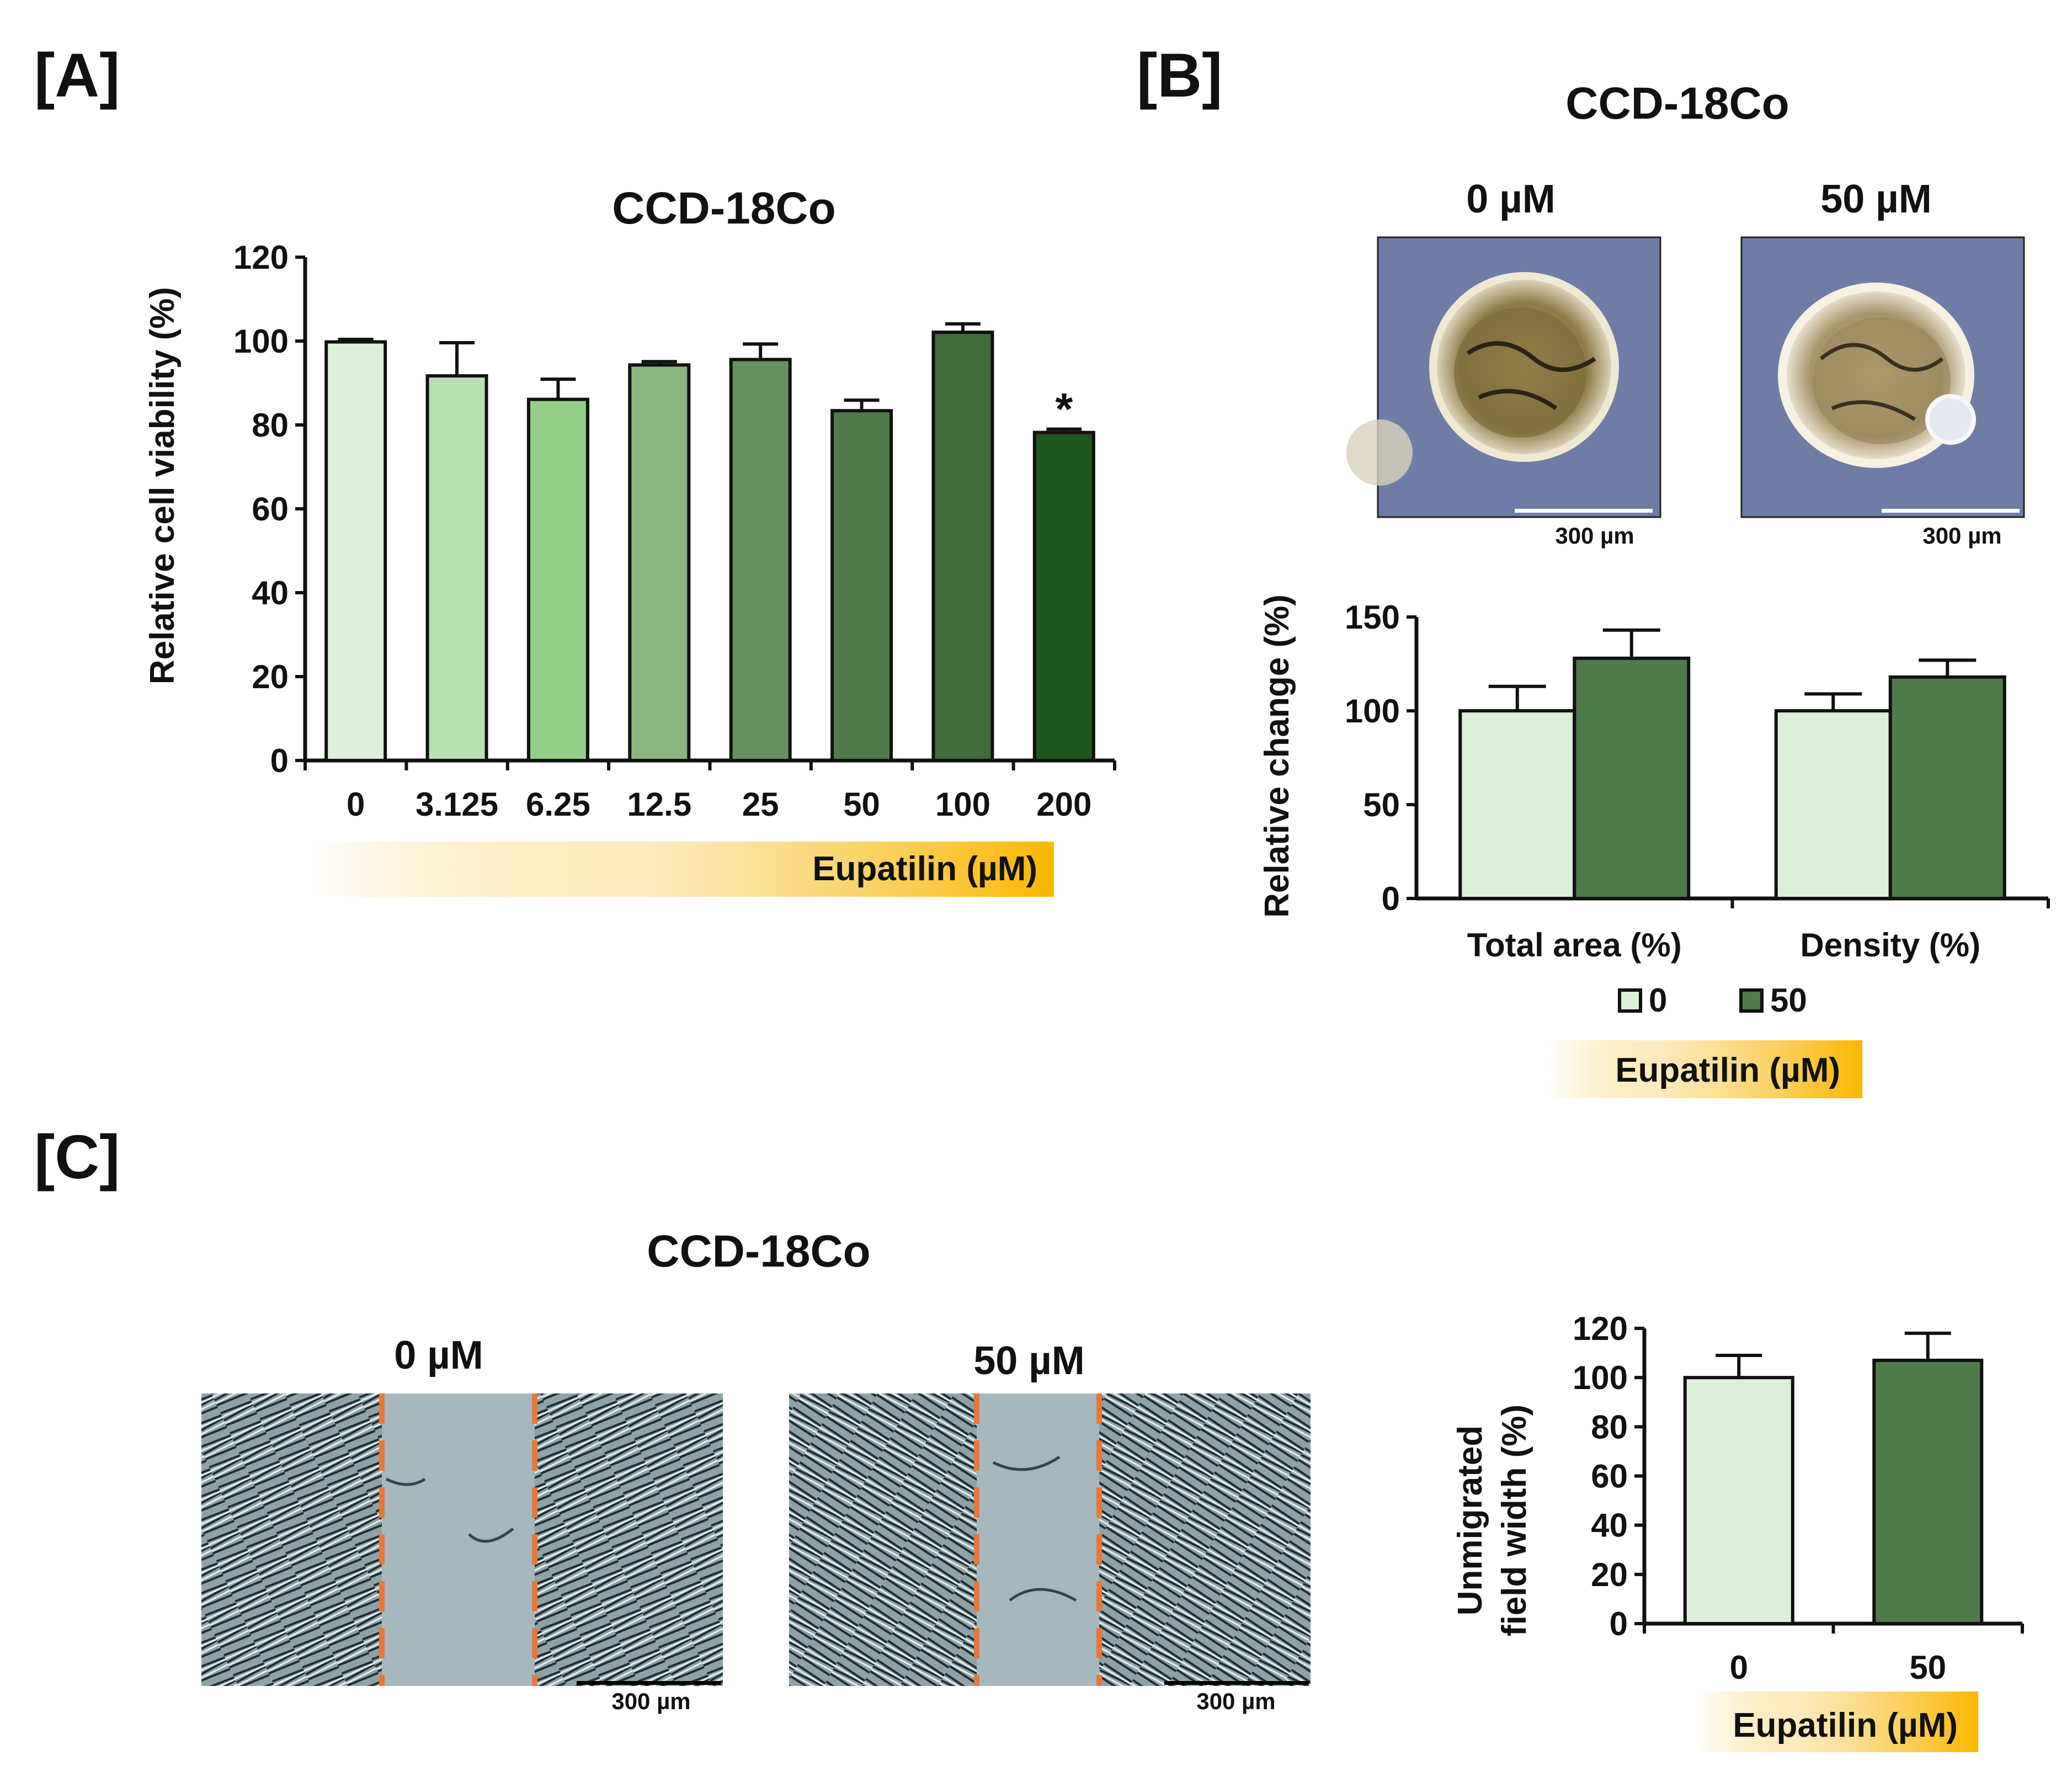 This screenshot has height=1782, width=2072. Describe the element at coordinates (1658, 1000) in the screenshot. I see `legend-label-0: 0` at that location.